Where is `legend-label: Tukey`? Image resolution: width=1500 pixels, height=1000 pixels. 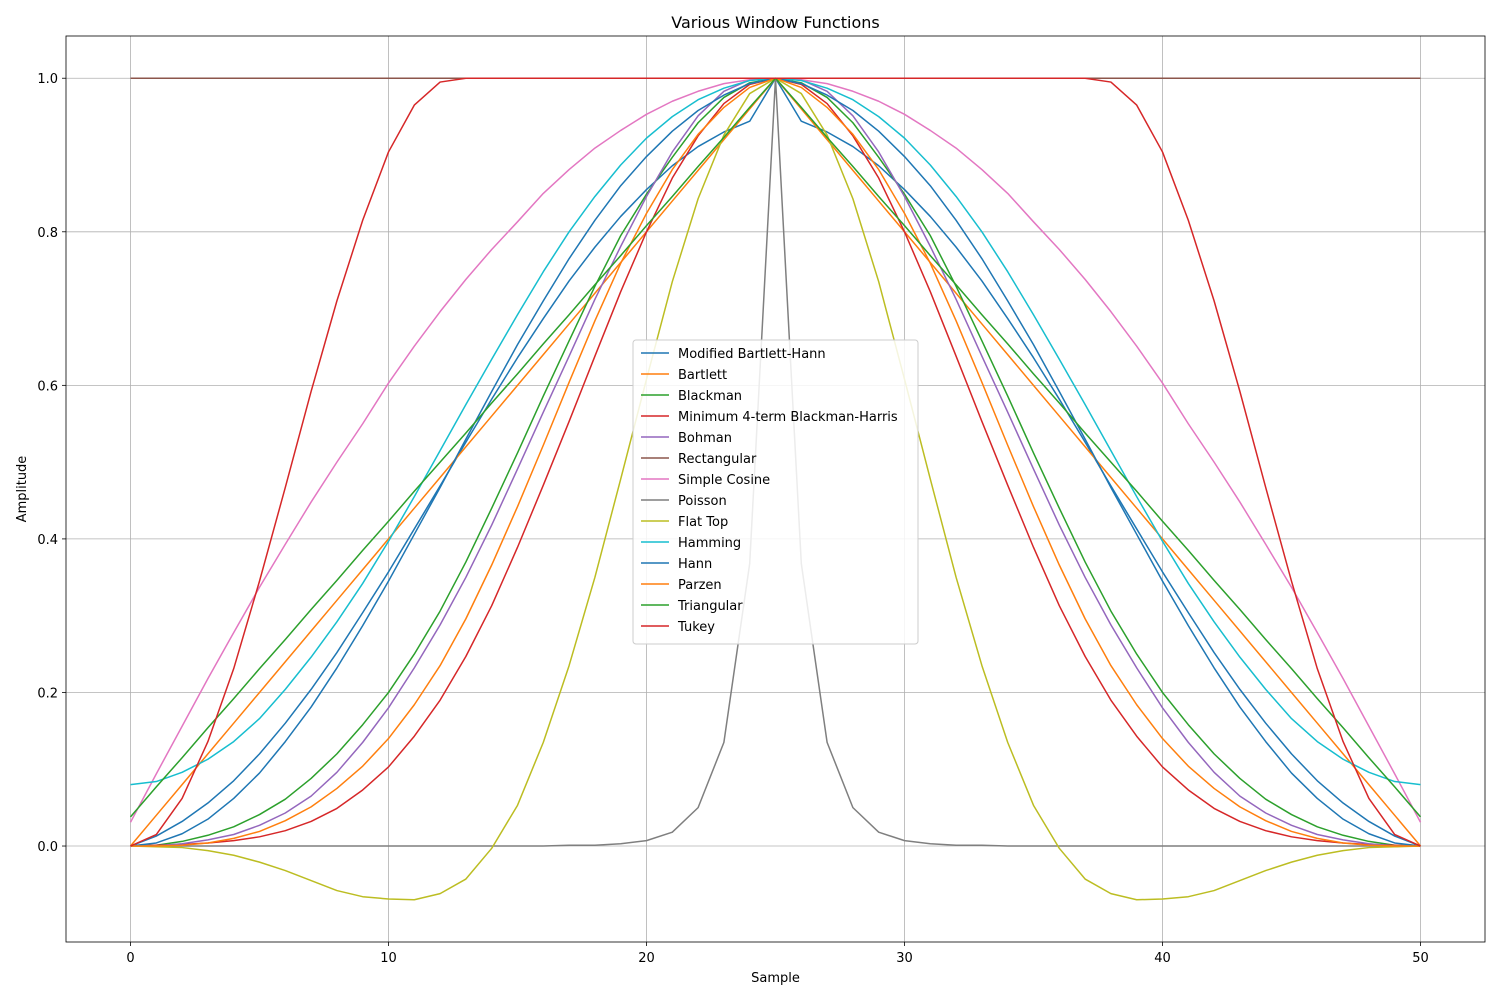 legend-label: Tukey is located at coordinates (696, 627).